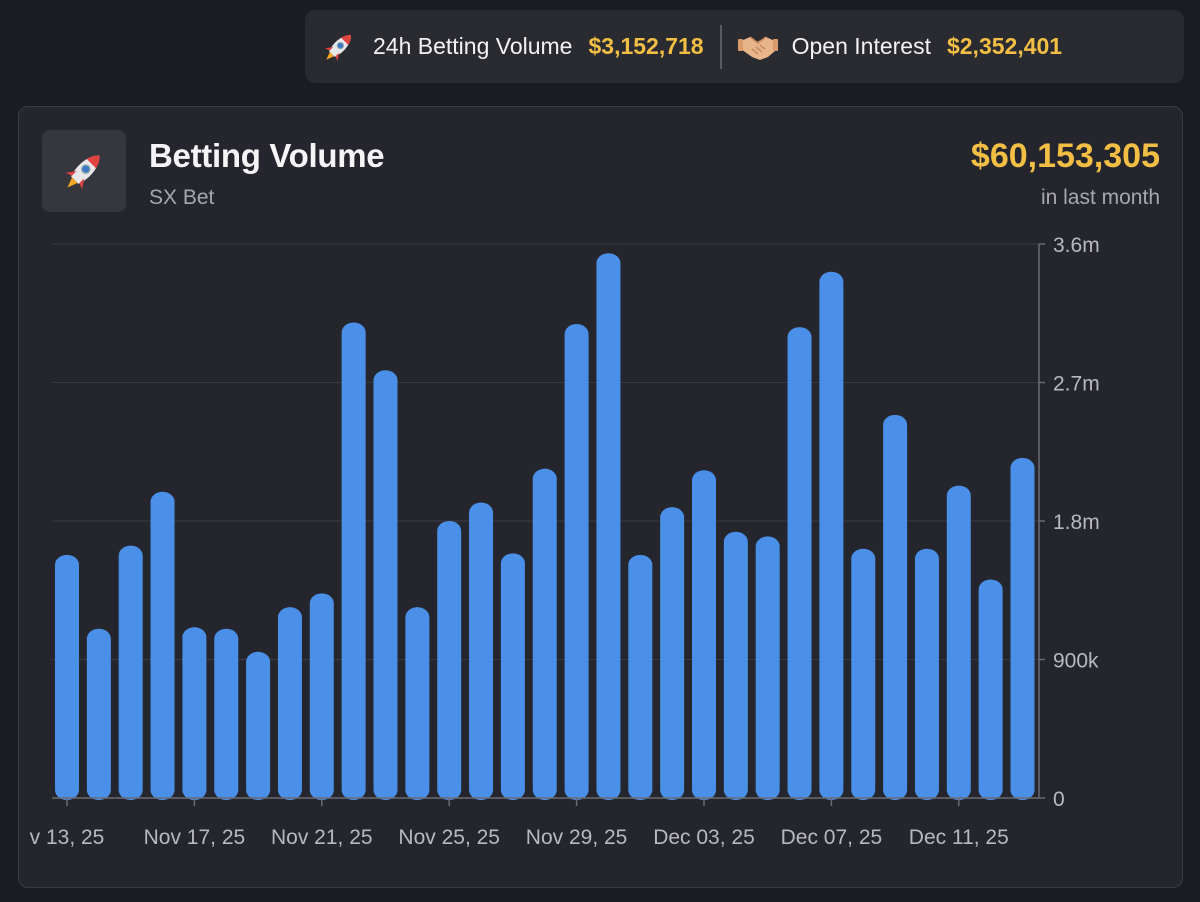  What do you see at coordinates (959, 837) in the screenshot?
I see `x-tick-label: Dec 11, 25` at bounding box center [959, 837].